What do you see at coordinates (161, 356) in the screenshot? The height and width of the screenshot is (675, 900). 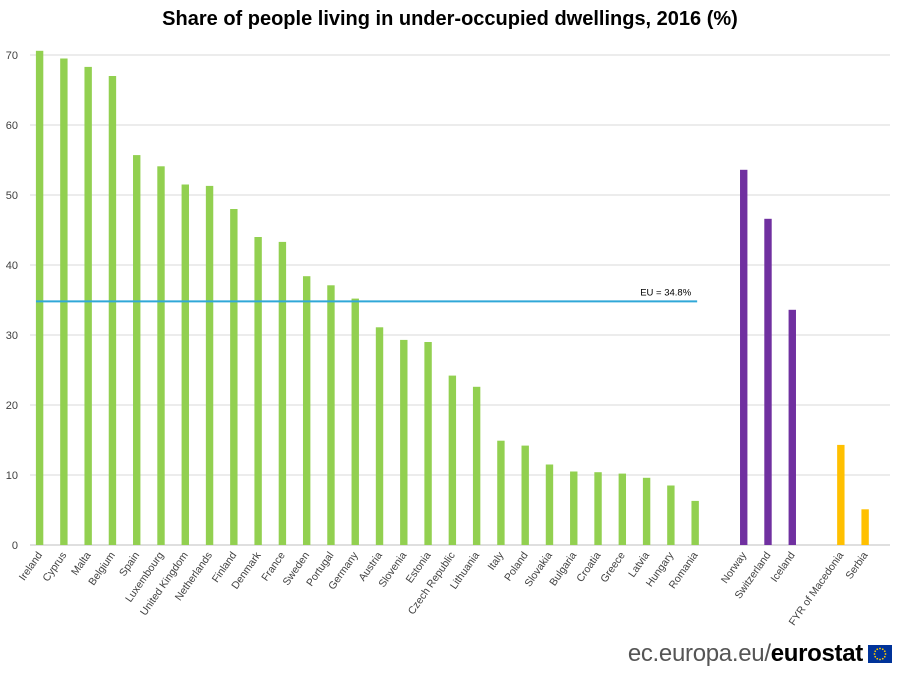 I see `bar-luxembourg` at bounding box center [161, 356].